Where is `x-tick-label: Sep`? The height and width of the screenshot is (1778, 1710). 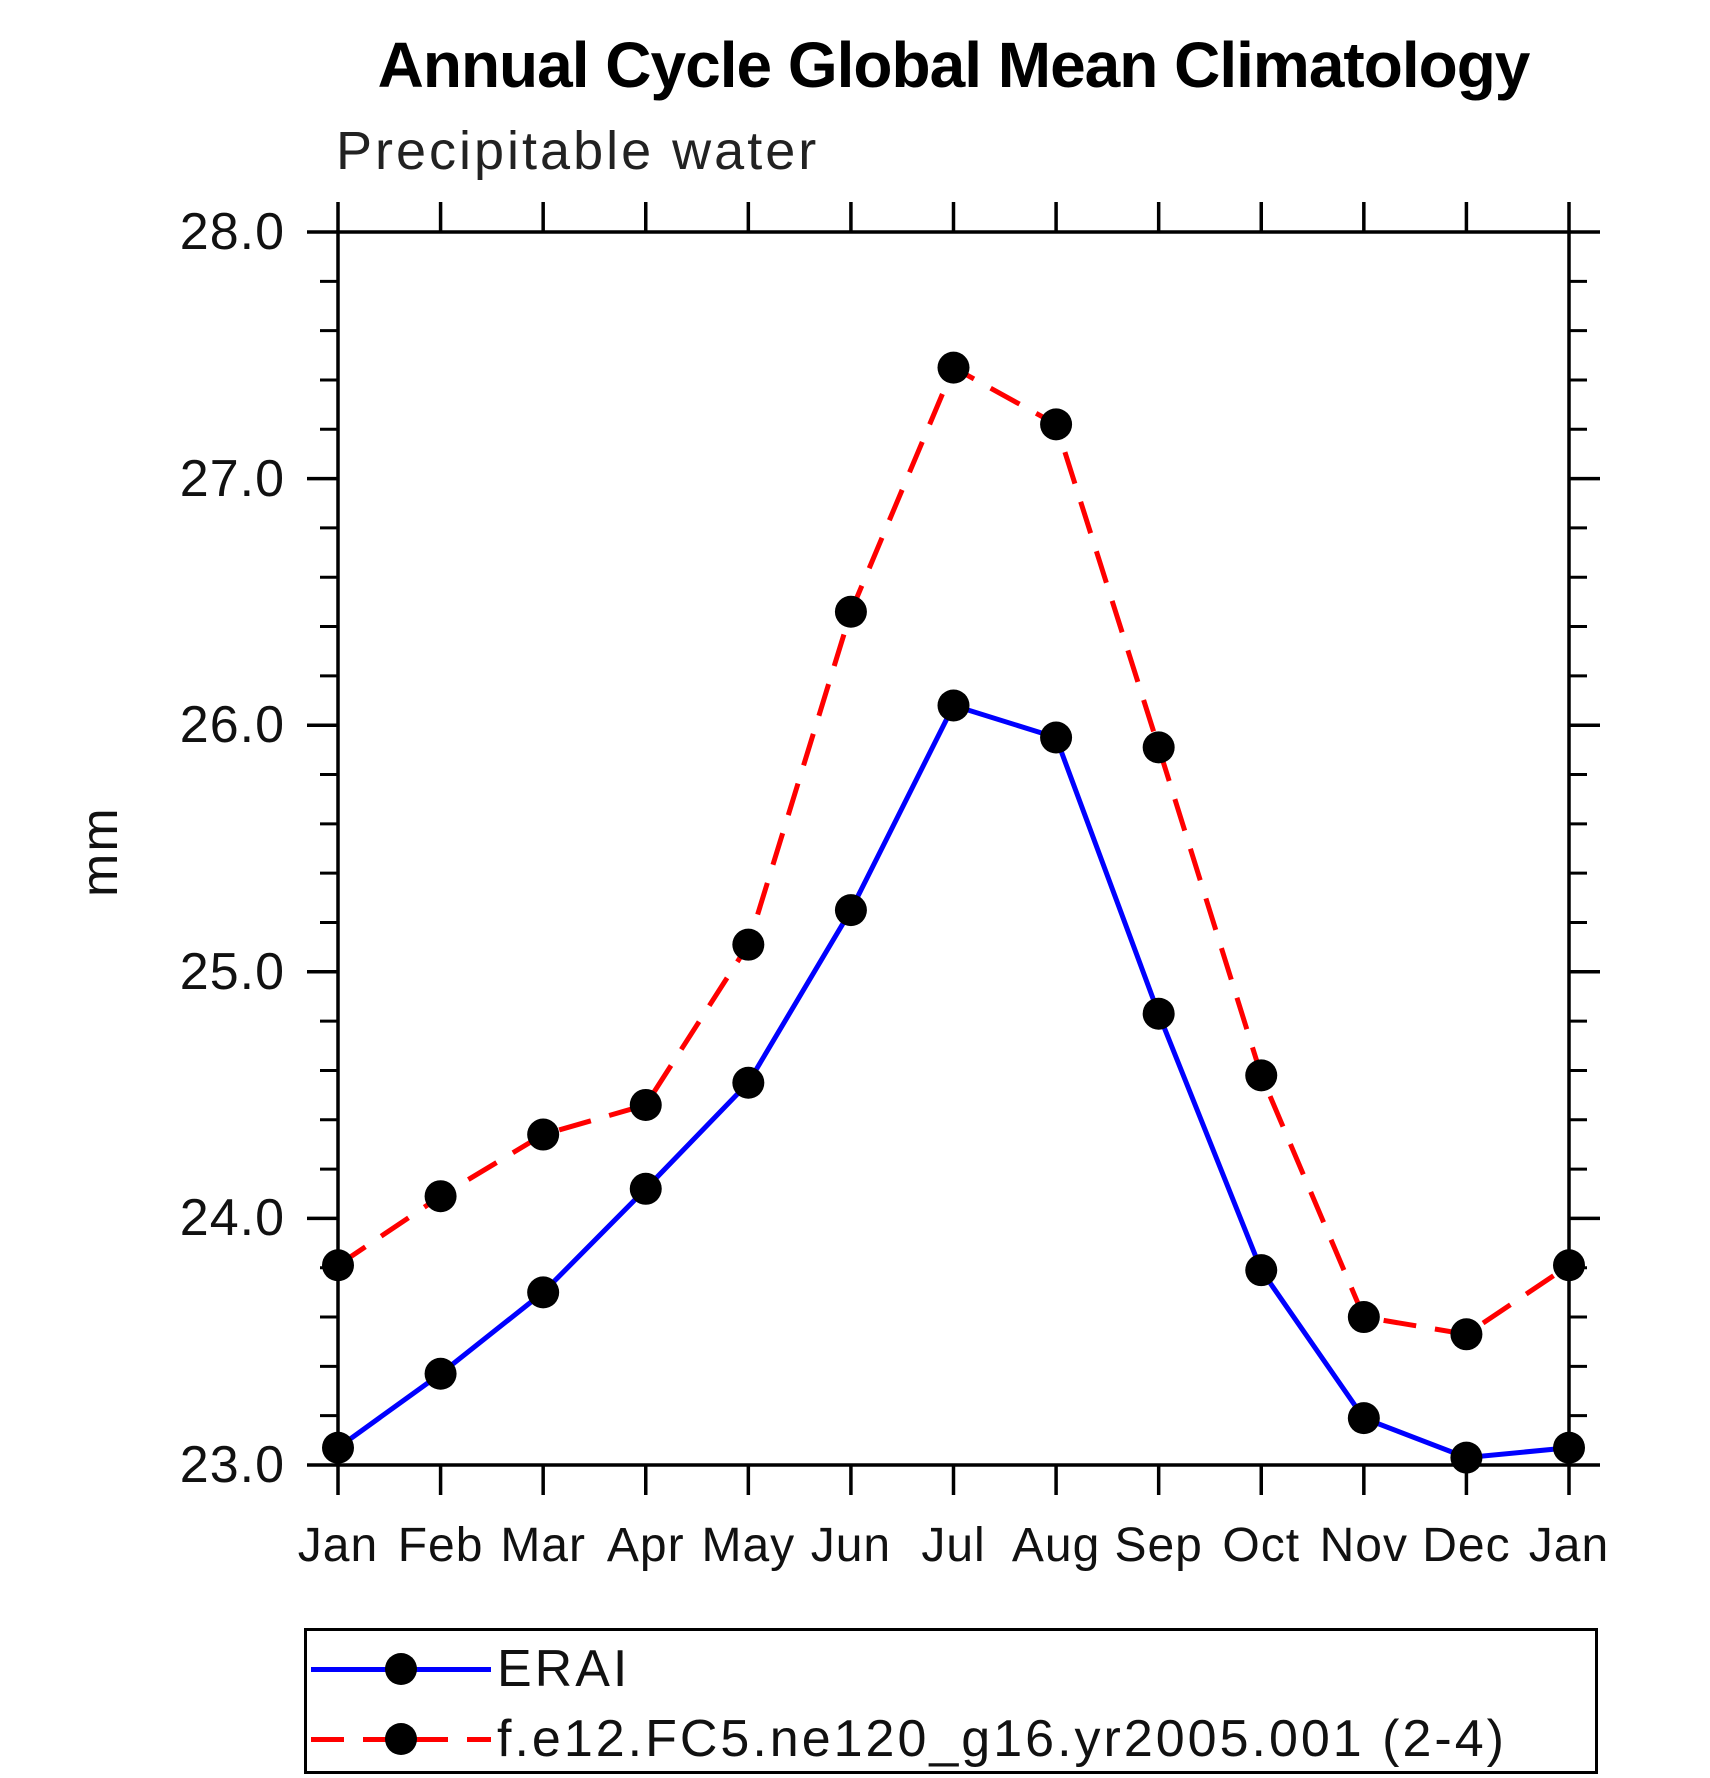
x-tick-label: Sep is located at coordinates (1158, 1545).